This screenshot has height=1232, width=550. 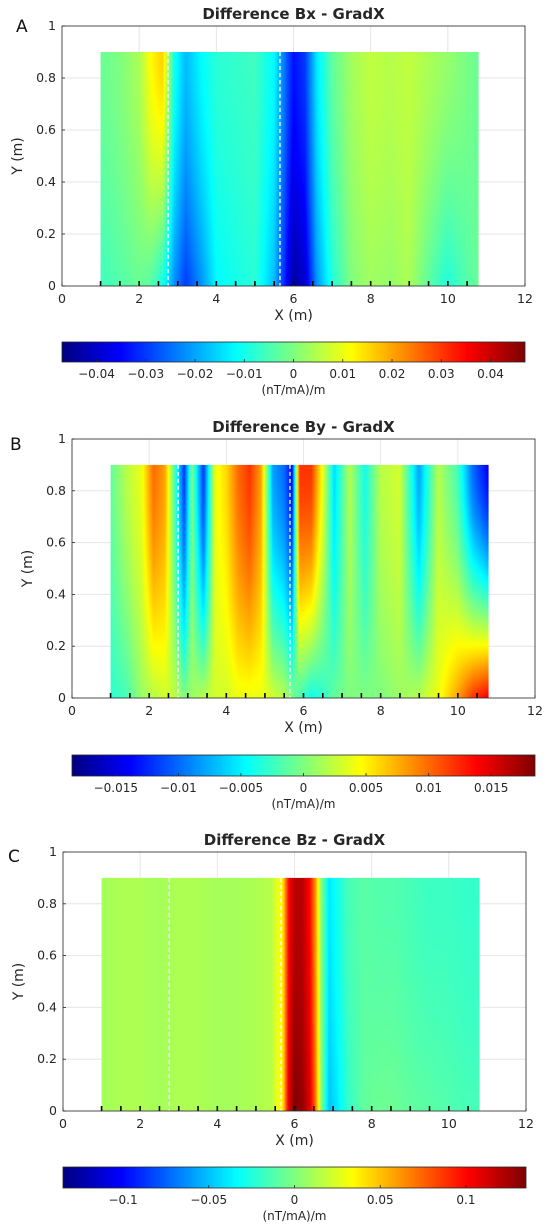 I want to click on panel-label: C, so click(x=14, y=857).